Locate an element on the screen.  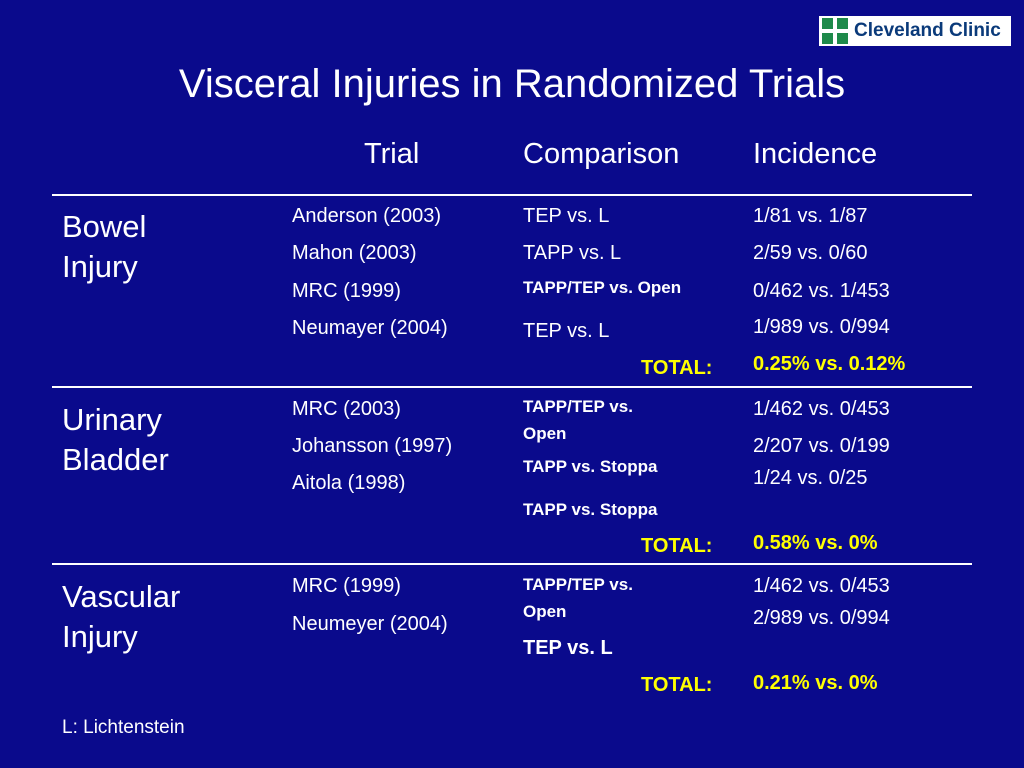
trial-cell: Anderson (2003) is located at coordinates (366, 216).